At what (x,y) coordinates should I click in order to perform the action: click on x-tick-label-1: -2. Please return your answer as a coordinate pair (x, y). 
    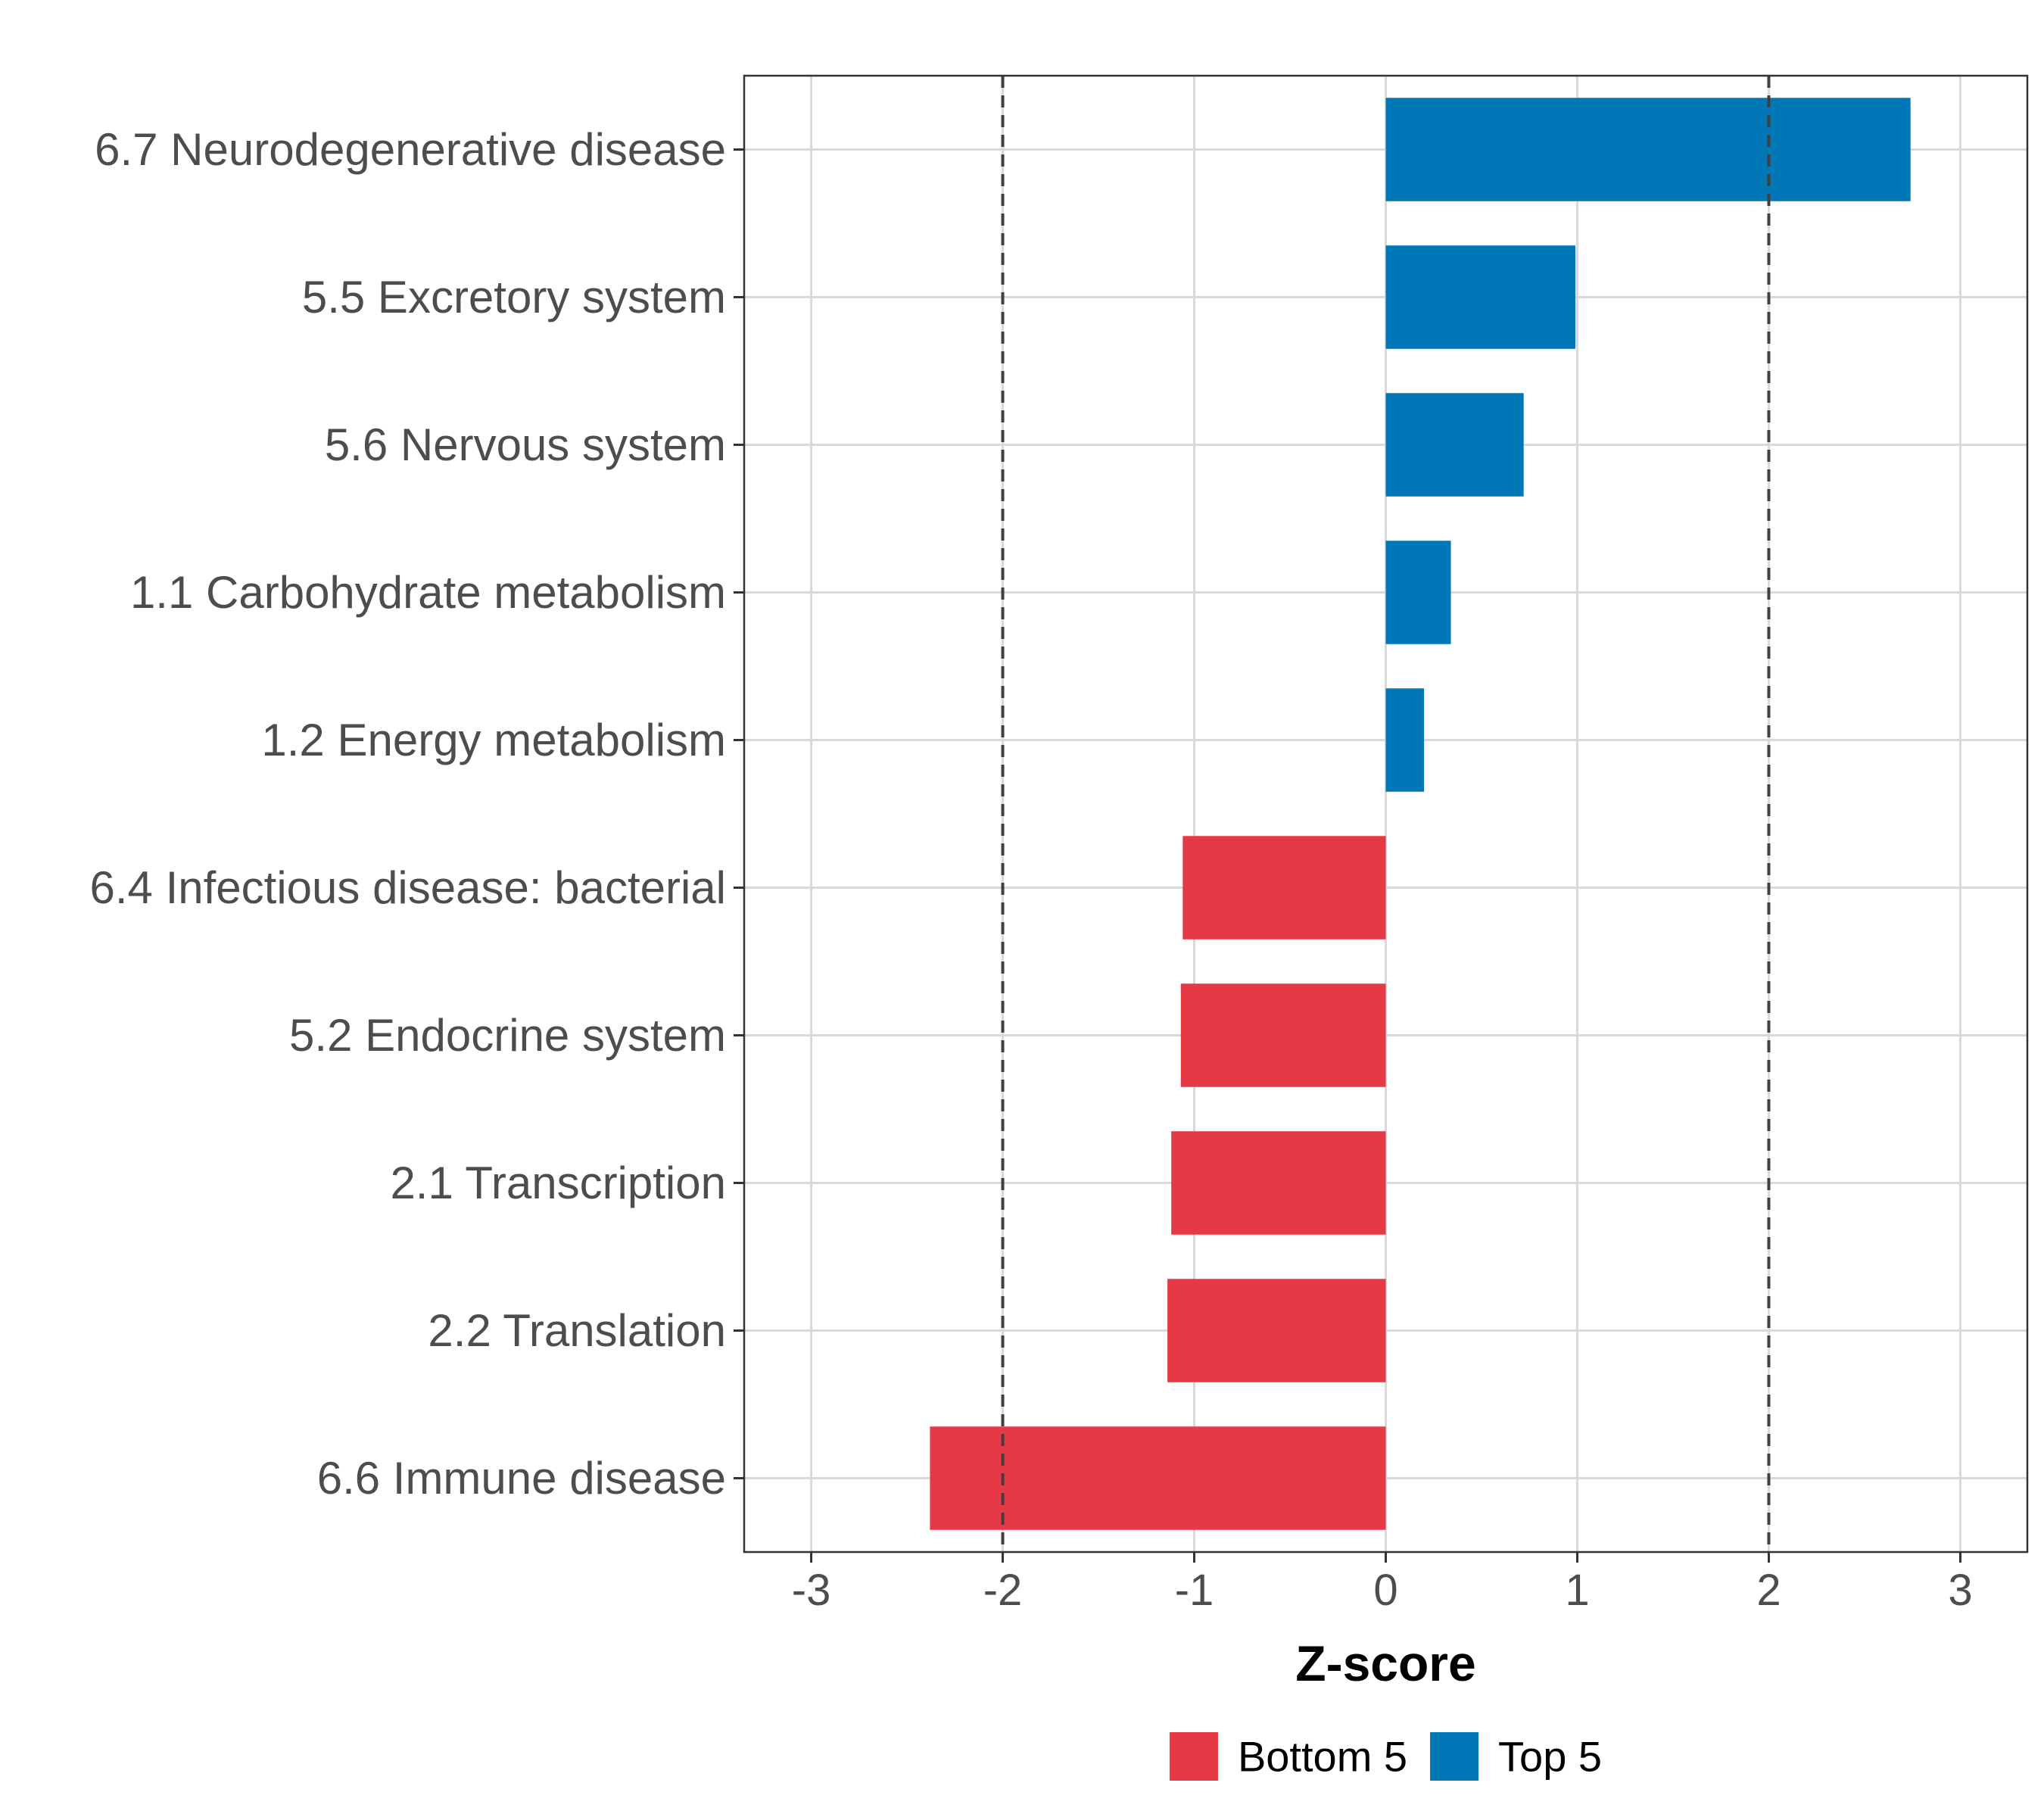
    Looking at the image, I should click on (1003, 1590).